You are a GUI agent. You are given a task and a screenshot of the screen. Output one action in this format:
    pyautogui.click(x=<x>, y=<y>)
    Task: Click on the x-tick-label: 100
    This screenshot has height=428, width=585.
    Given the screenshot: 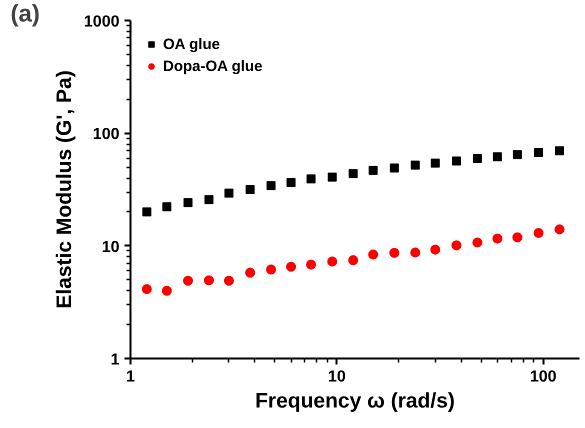 What is the action you would take?
    pyautogui.click(x=543, y=377)
    